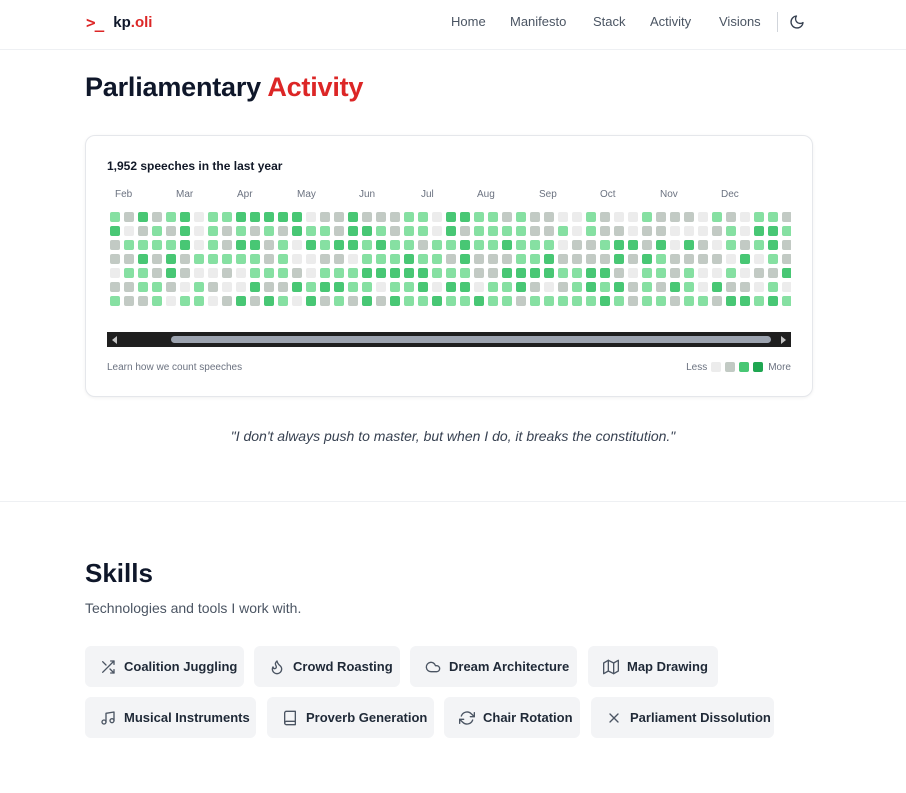  Describe the element at coordinates (783, 340) in the screenshot. I see `scroll-right-arrow-icon` at that location.